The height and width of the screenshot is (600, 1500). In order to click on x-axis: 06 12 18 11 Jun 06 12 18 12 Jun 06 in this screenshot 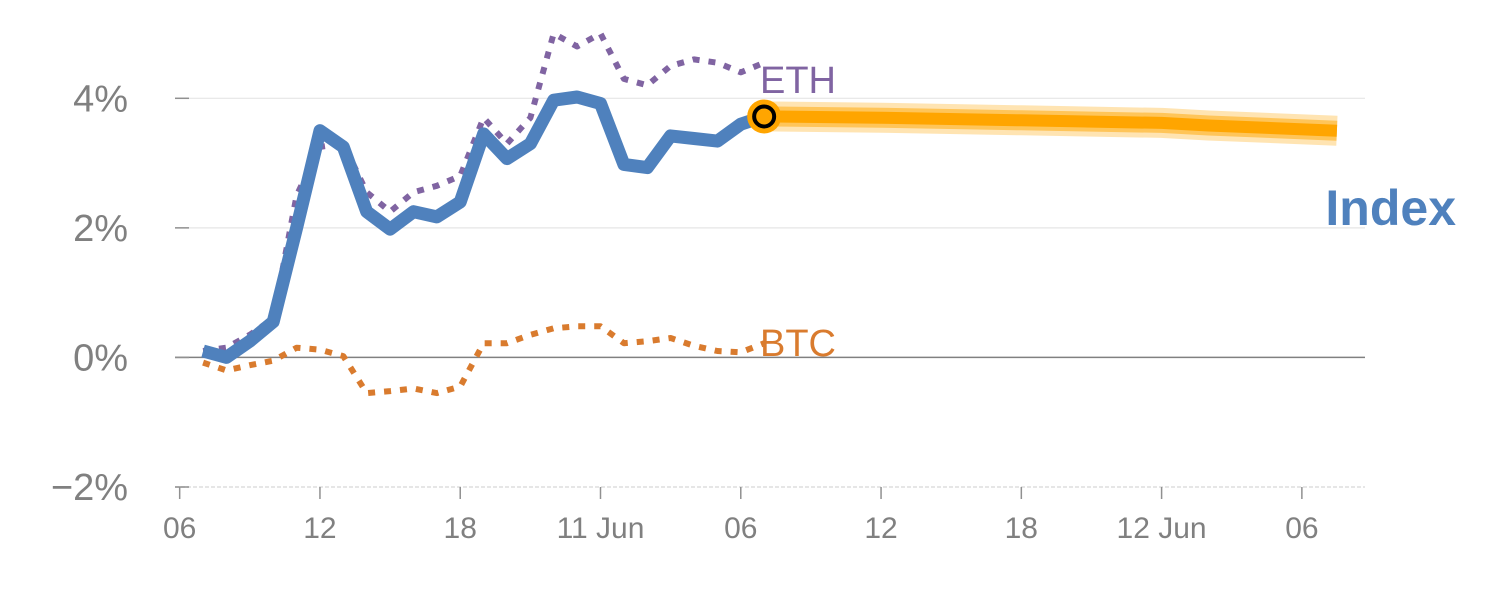, I will do `click(741, 516)`.